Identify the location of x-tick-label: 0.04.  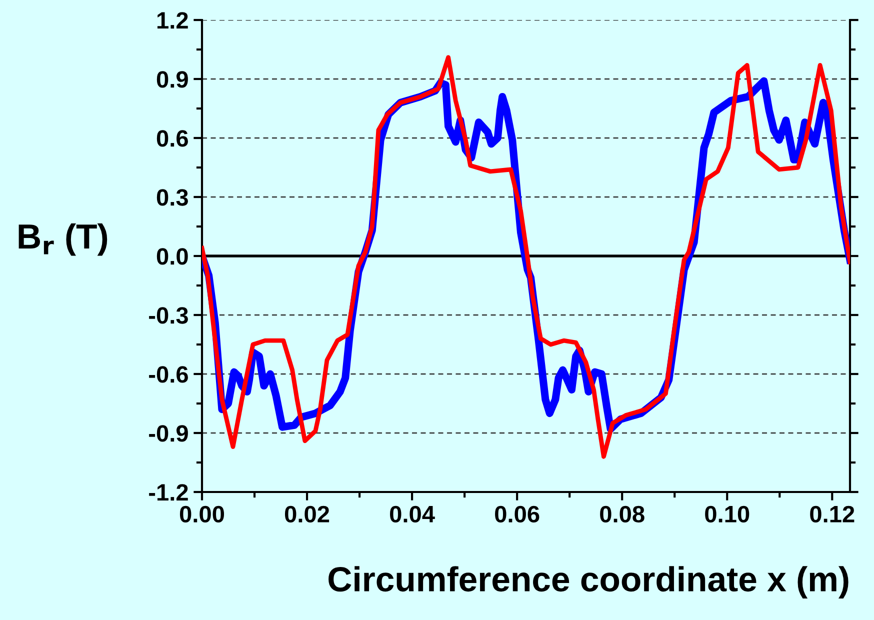
(412, 514).